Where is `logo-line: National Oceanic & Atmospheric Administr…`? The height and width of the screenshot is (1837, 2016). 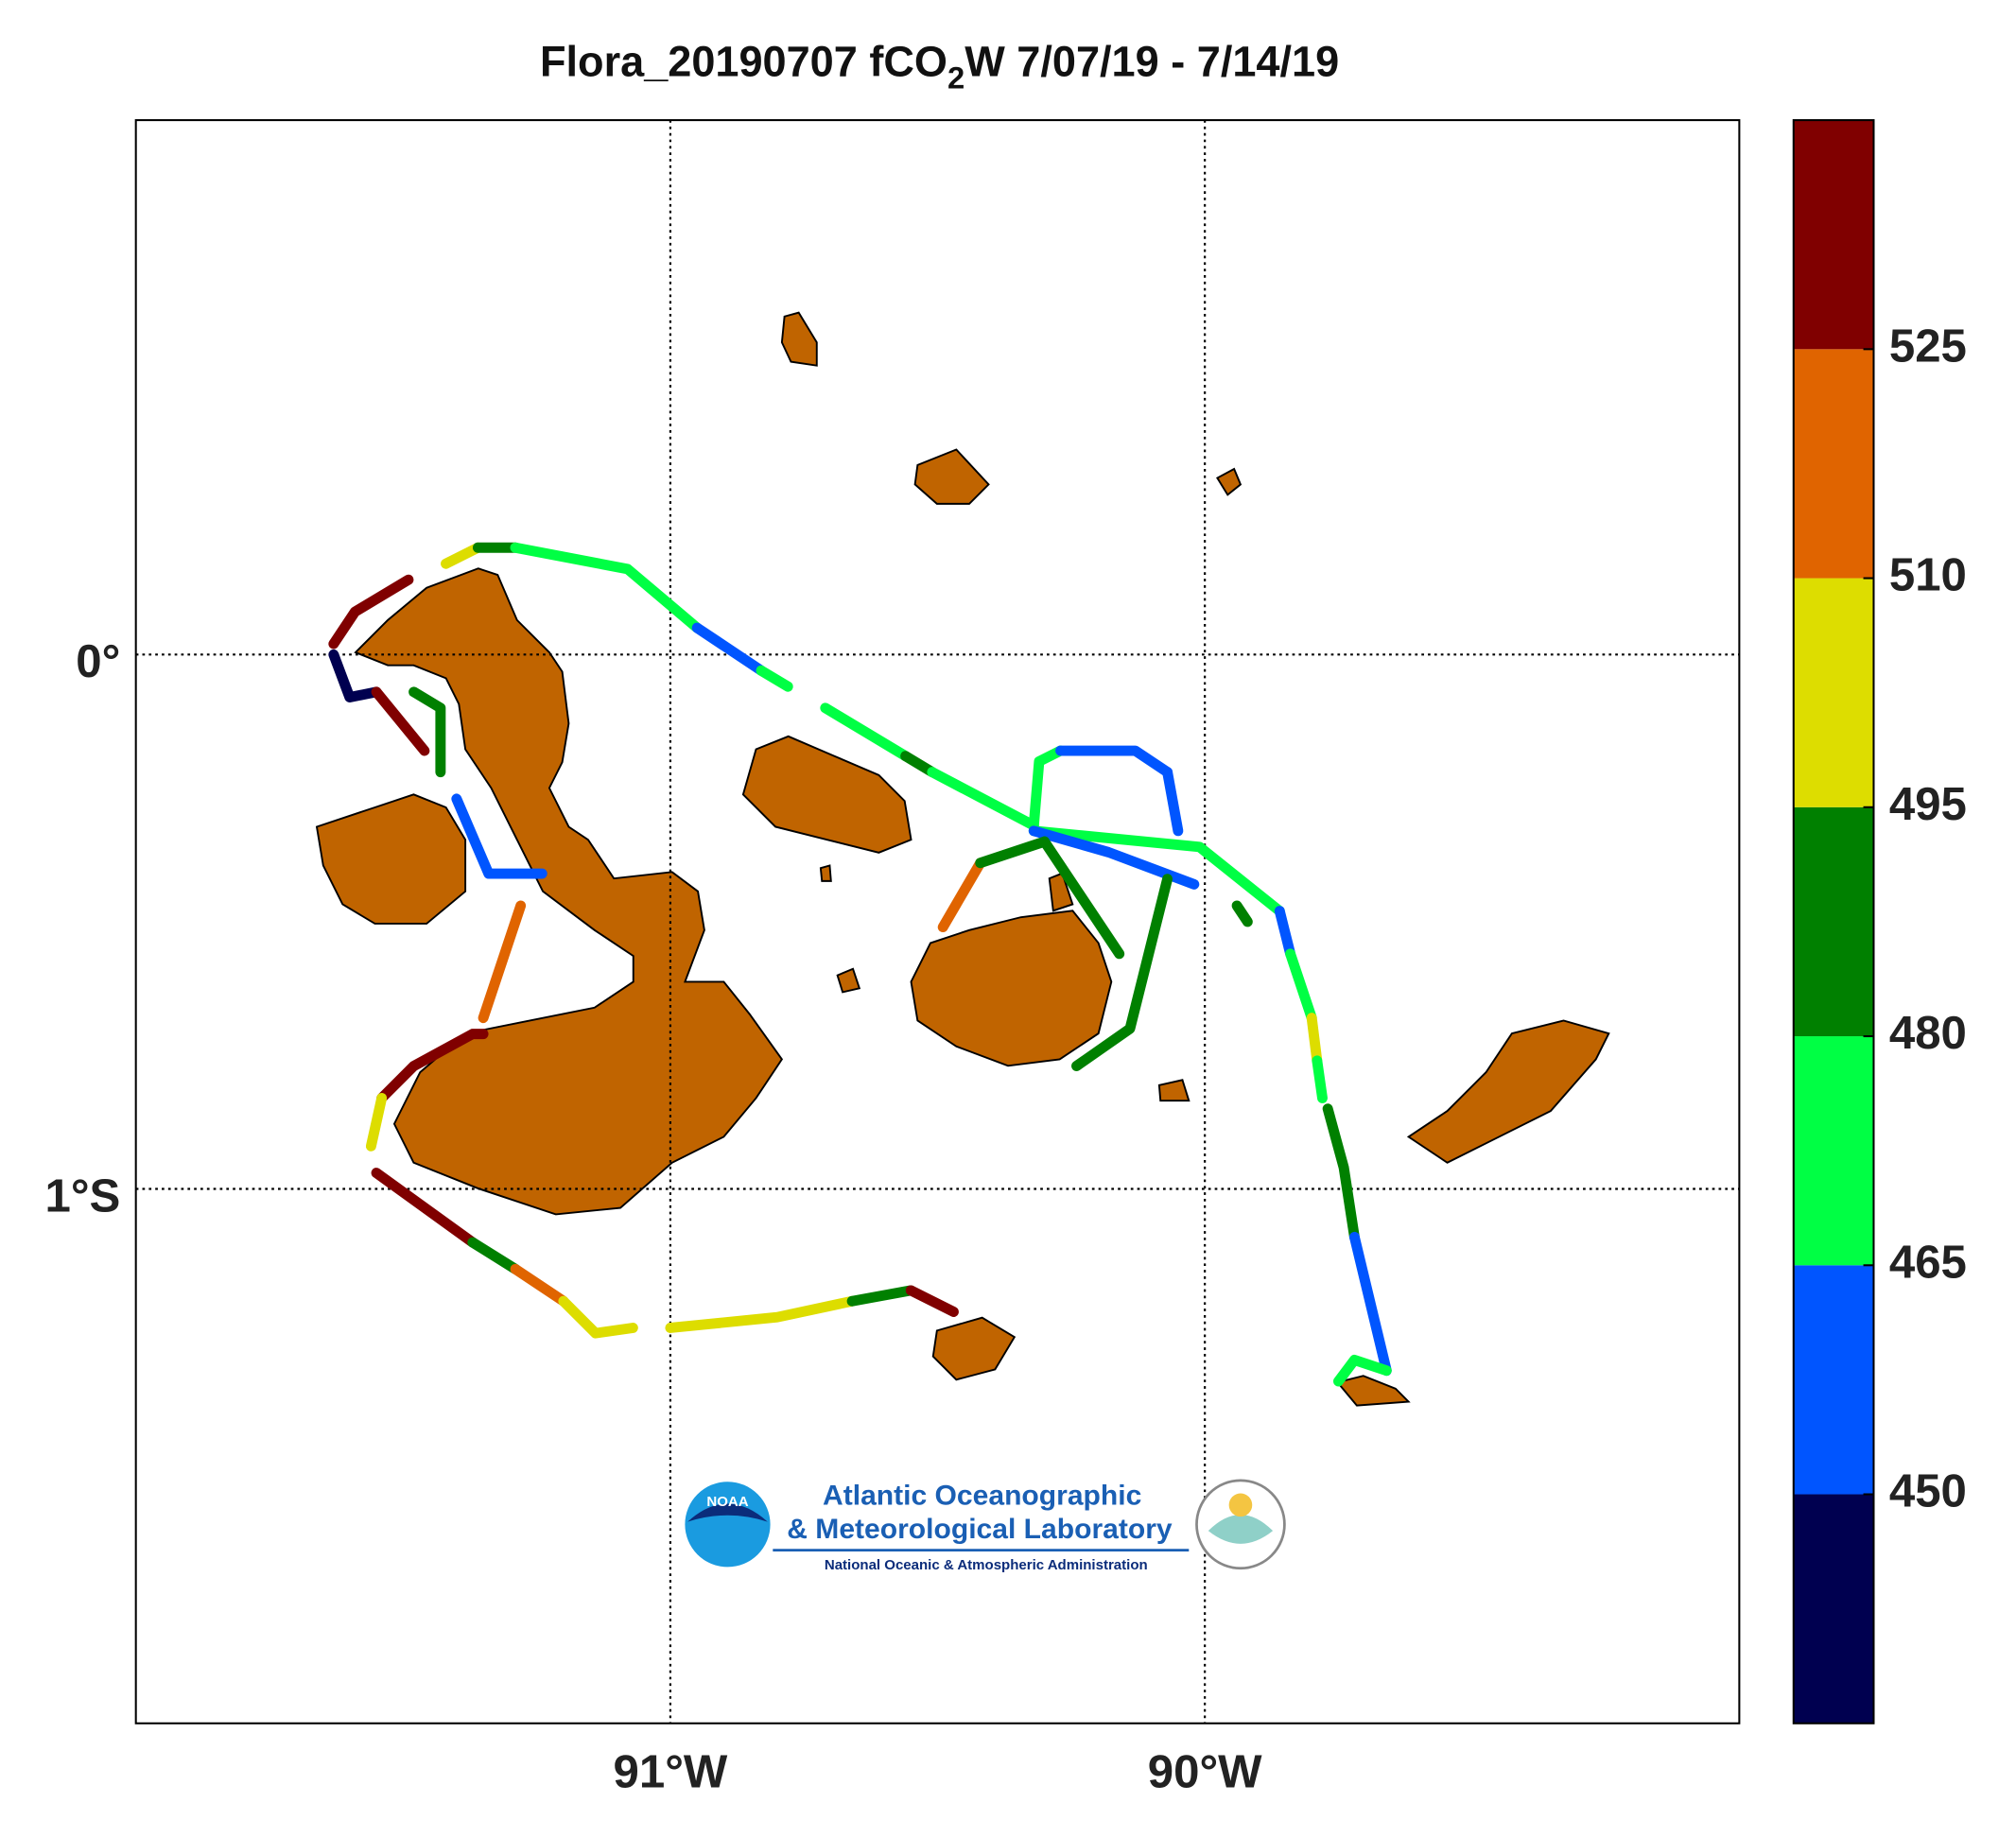 logo-line: National Oceanic & Atmospheric Administr… is located at coordinates (987, 1565).